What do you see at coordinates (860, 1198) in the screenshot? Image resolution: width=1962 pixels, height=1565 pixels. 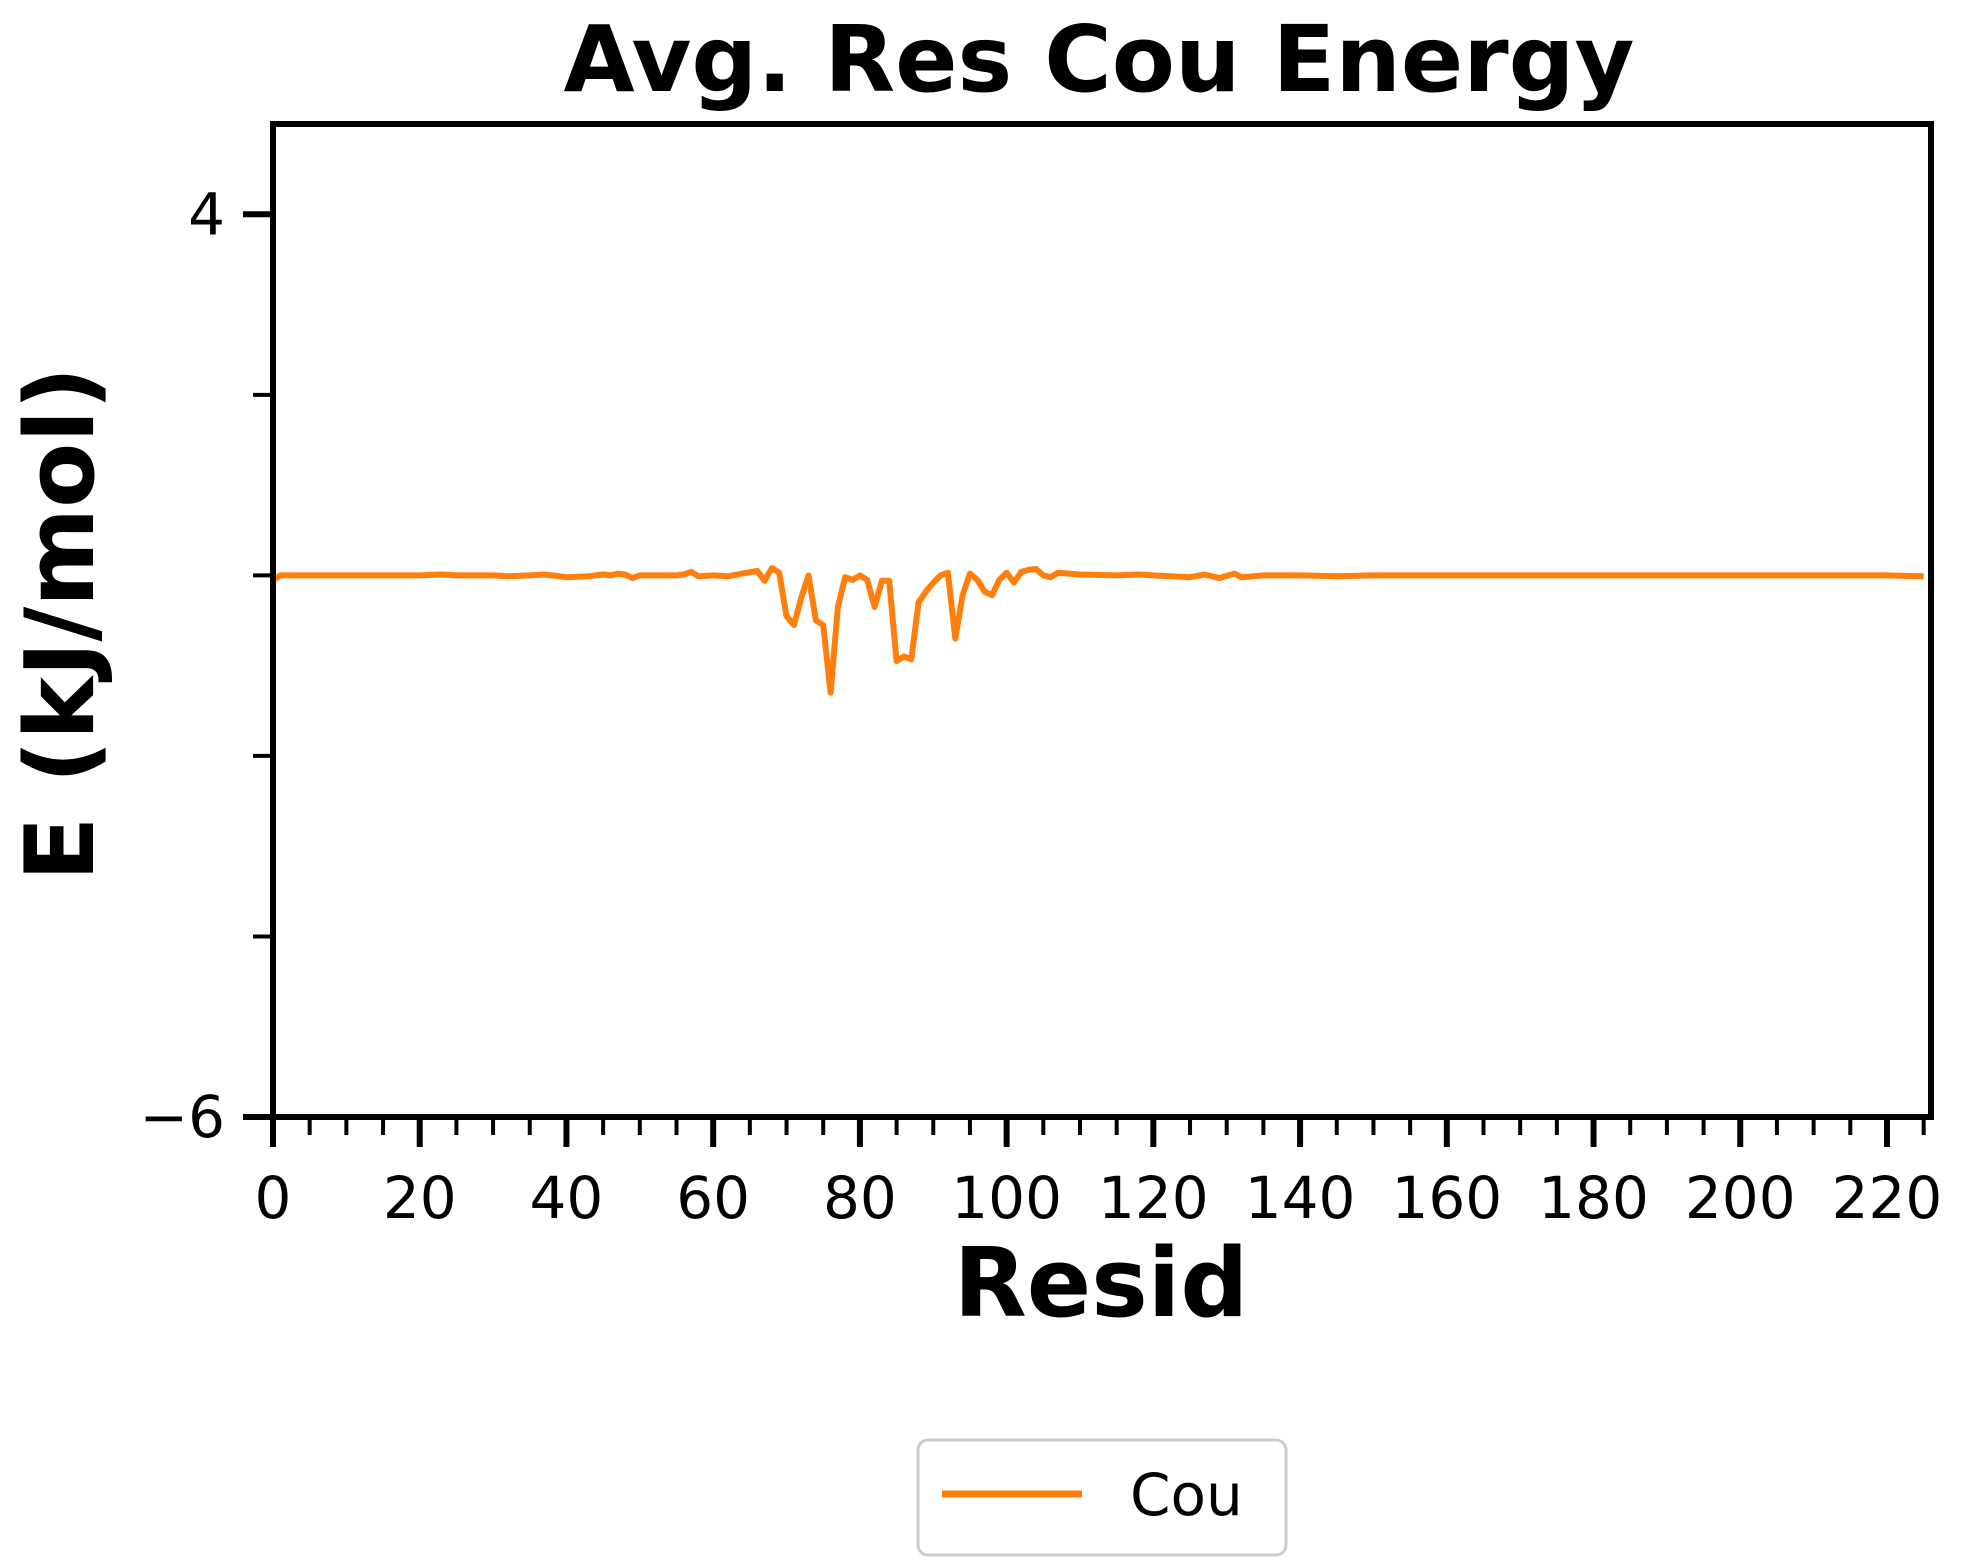 I see `x-tick-label: 80` at bounding box center [860, 1198].